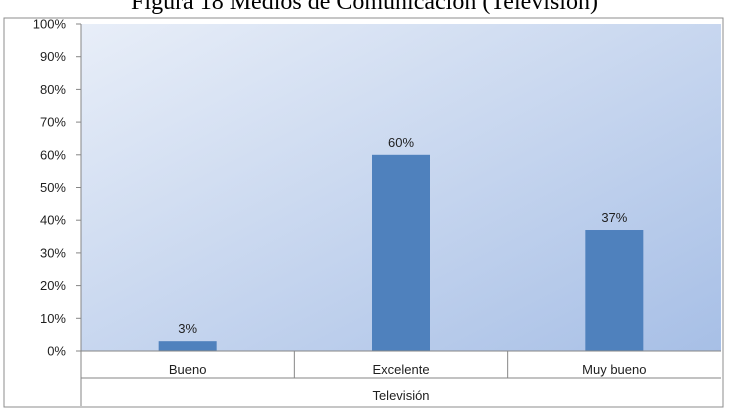 The width and height of the screenshot is (729, 409). I want to click on y-tick-label: 90%, so click(53, 56).